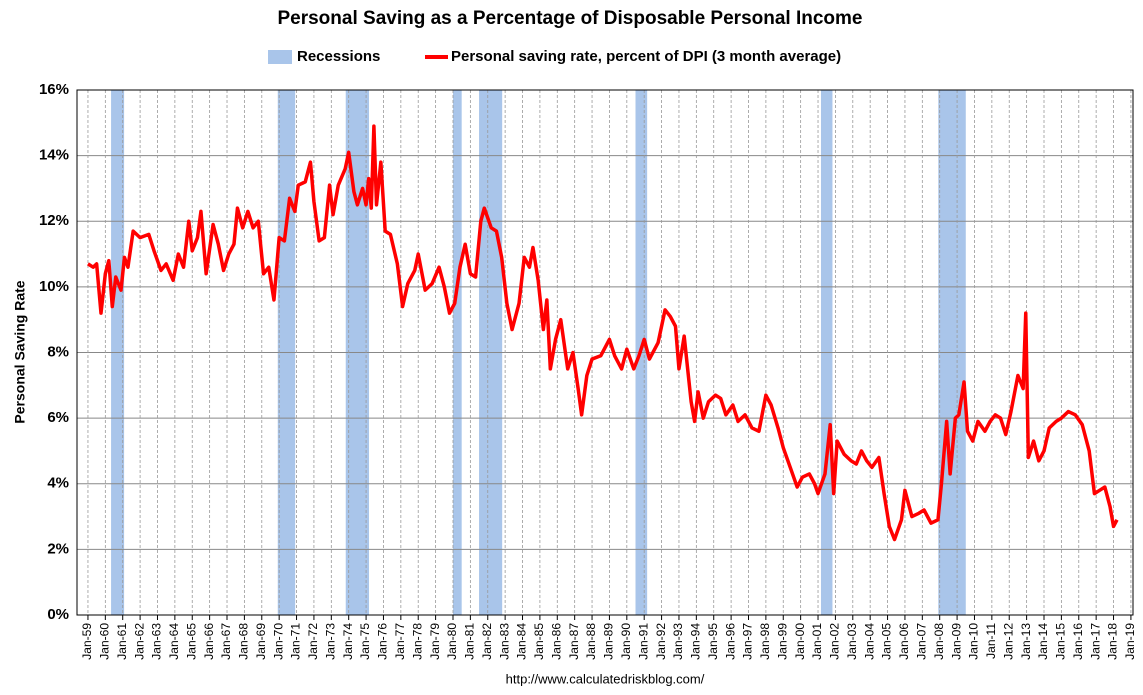 The width and height of the screenshot is (1143, 695). I want to click on x-tick-label: Jan-97, so click(748, 641).